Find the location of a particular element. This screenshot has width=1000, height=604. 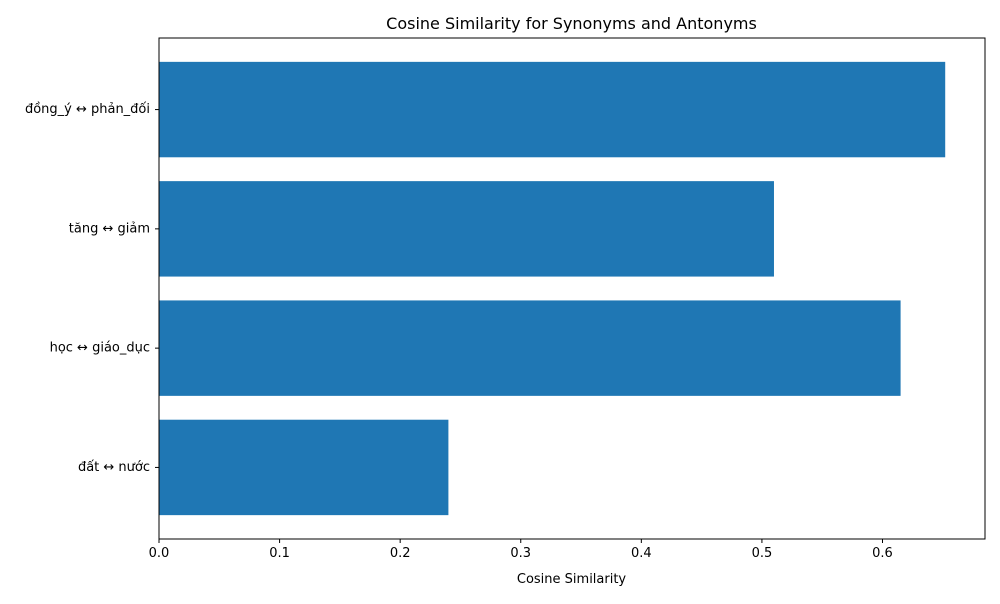

x-axis-ticks: 0.0 0.1 0.2 0.3 0.4 0.5 0.6 is located at coordinates (521, 550).